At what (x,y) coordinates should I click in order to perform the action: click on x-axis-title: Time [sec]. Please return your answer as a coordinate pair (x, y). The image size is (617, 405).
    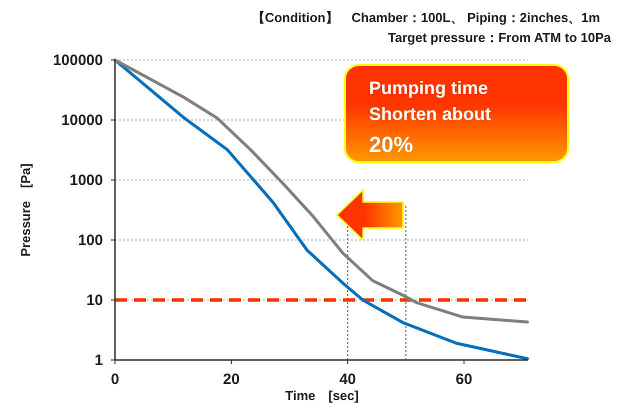
    Looking at the image, I should click on (322, 395).